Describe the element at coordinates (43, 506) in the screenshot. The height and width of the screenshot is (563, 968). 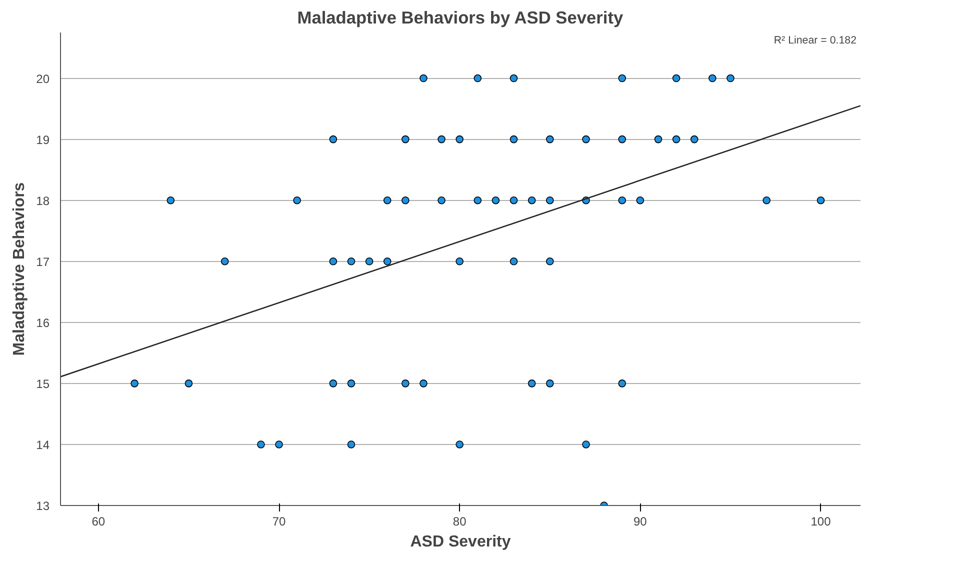
I see `y-tick-label: 13` at that location.